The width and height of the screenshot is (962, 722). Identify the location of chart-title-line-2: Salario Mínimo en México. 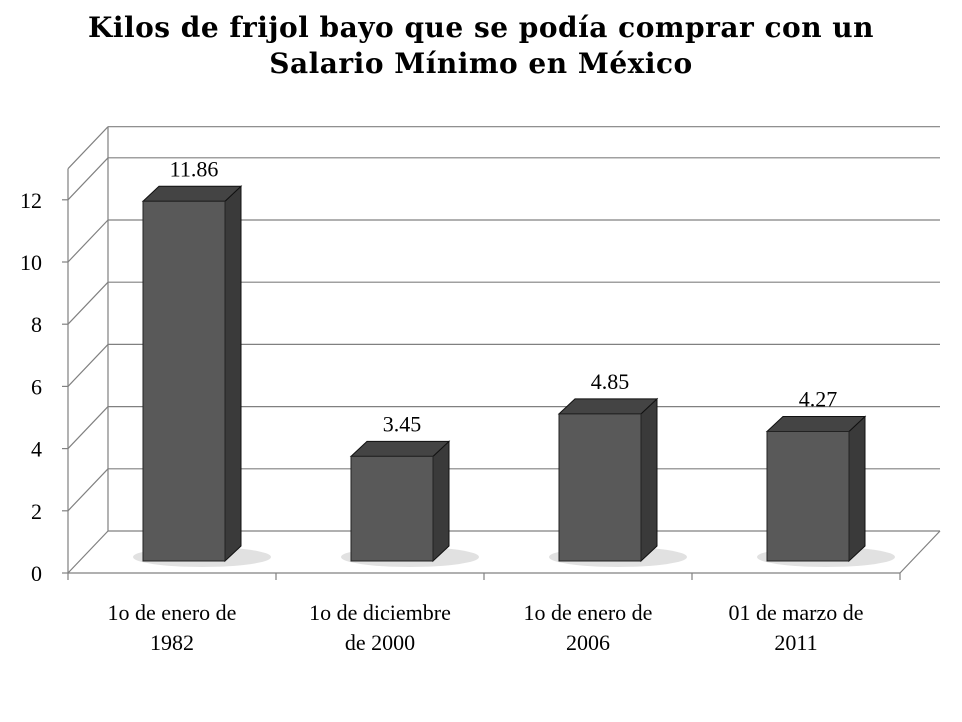
(481, 63).